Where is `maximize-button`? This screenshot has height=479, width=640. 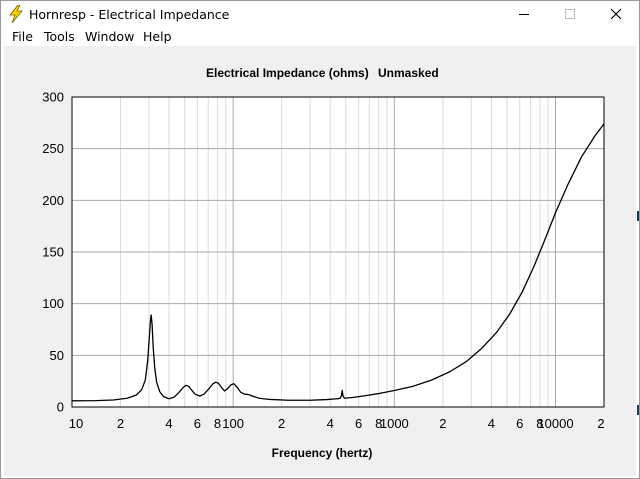
maximize-button is located at coordinates (570, 14).